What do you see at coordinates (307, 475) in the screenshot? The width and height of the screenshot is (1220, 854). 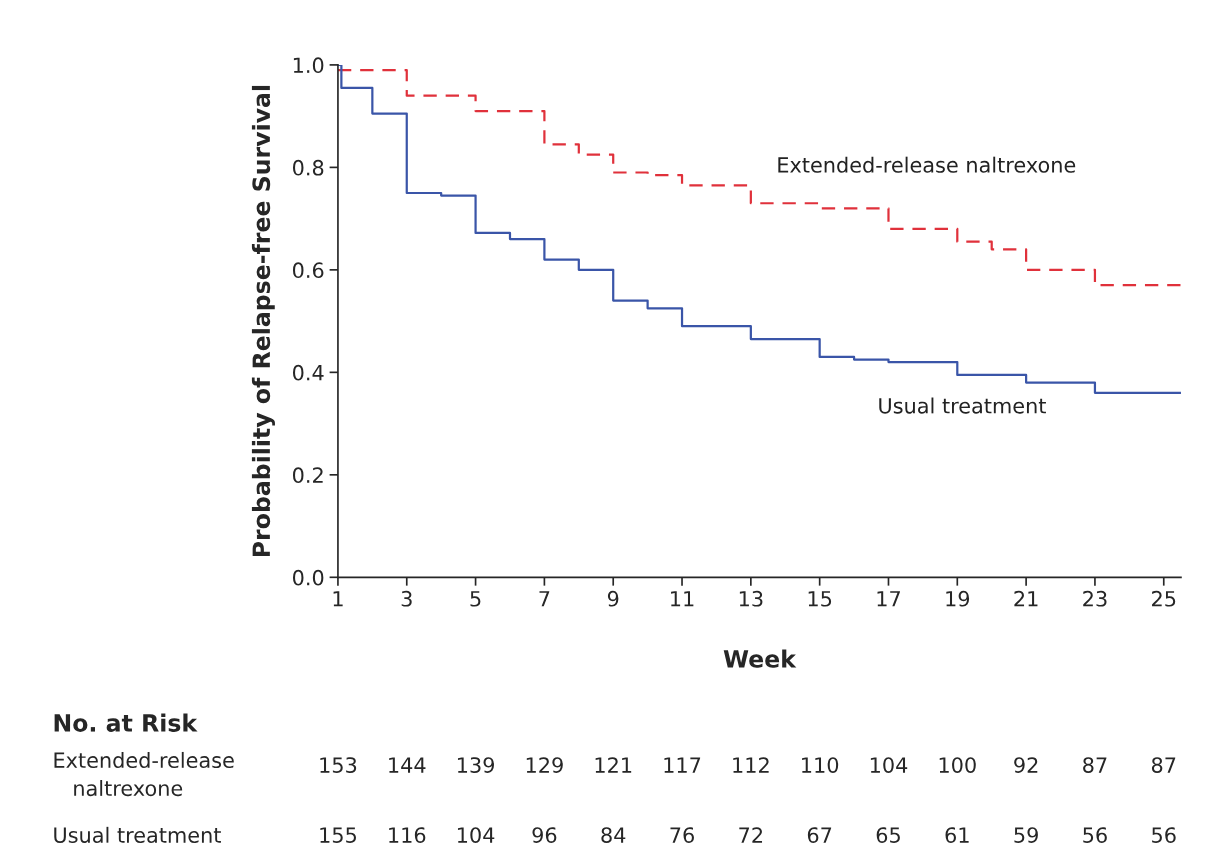 I see `y-tick-label: 0.2` at bounding box center [307, 475].